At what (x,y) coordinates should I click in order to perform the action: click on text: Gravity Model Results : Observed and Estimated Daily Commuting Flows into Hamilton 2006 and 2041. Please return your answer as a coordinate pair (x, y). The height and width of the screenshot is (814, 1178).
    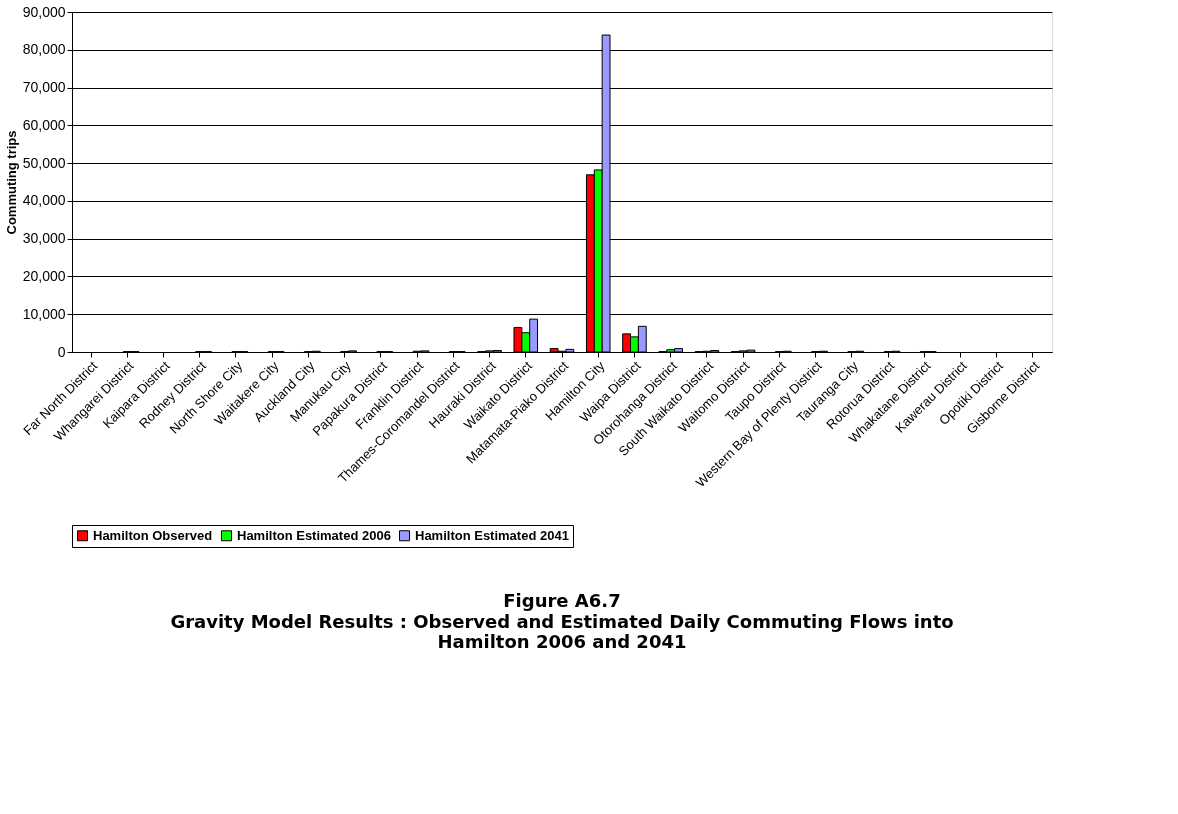
    Looking at the image, I should click on (562, 631).